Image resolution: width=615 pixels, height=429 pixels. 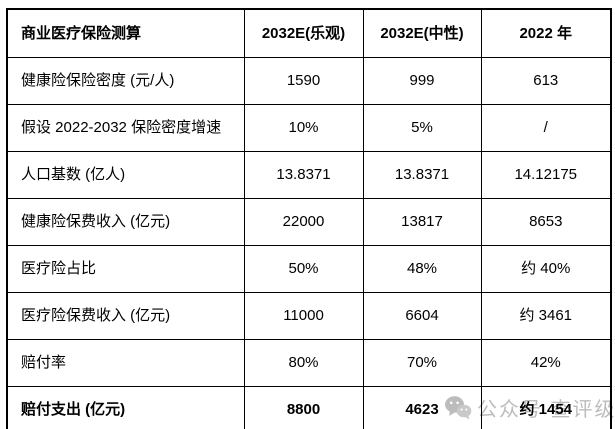 I want to click on table-row-payout-expenditure: 赔付支出 (亿元) 8800 4623 约 1454, so click(x=309, y=407).